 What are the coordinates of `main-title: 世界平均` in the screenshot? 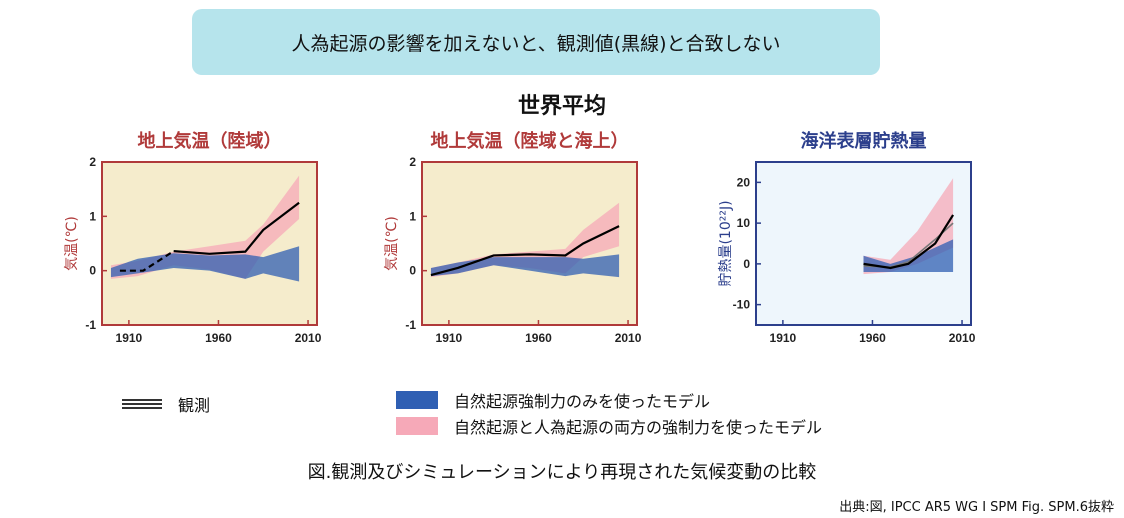 It's located at (561, 106).